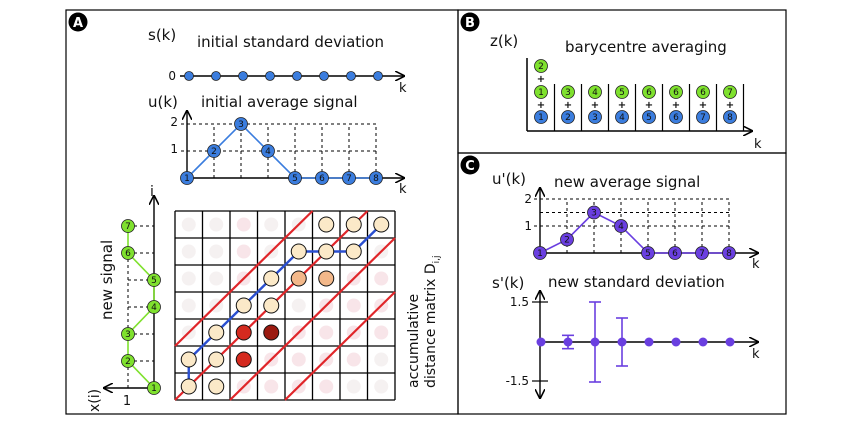 The width and height of the screenshot is (850, 425). Describe the element at coordinates (627, 182) in the screenshot. I see `c-uk-title: new average signal` at that location.